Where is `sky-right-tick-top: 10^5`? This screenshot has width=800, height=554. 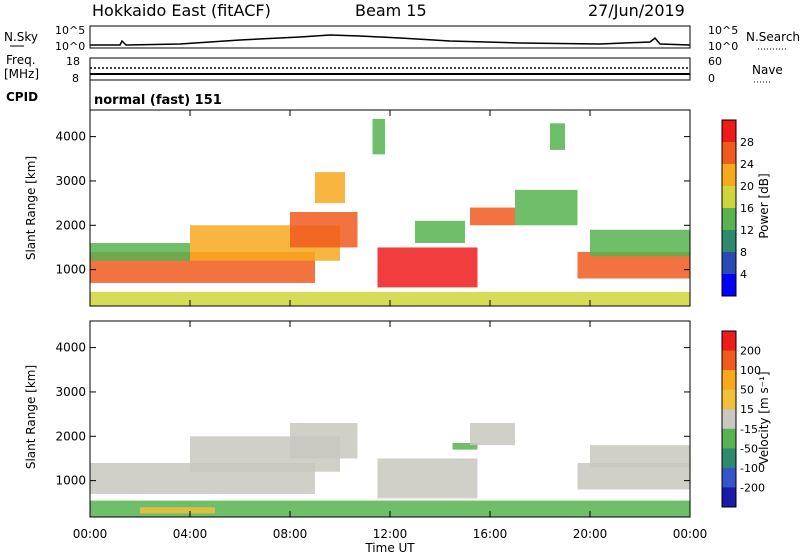
sky-right-tick-top: 10^5 is located at coordinates (723, 30).